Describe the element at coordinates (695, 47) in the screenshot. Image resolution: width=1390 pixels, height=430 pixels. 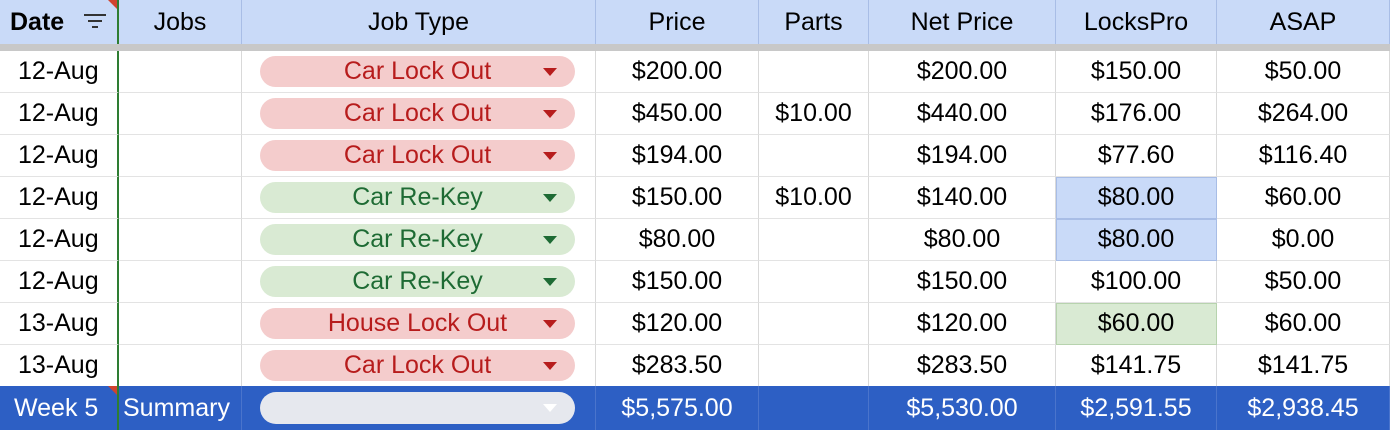
I see `frozen-row-divider` at that location.